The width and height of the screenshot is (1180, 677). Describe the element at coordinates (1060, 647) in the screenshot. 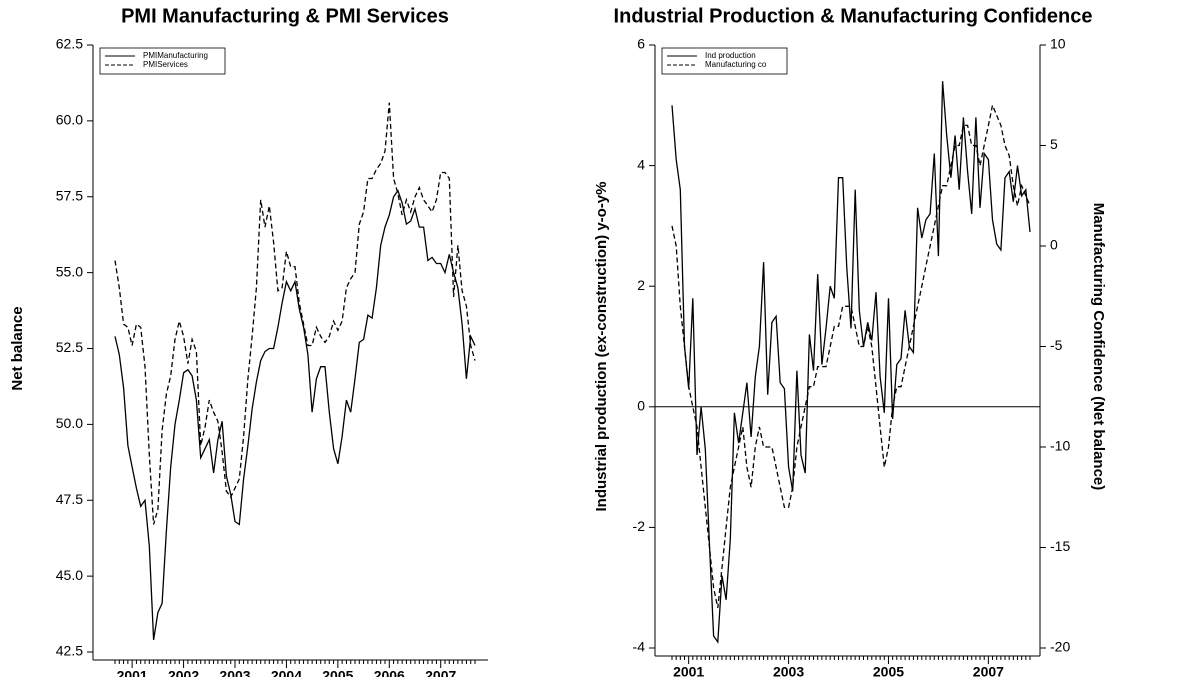

I see `y2-tick-label: -20` at that location.